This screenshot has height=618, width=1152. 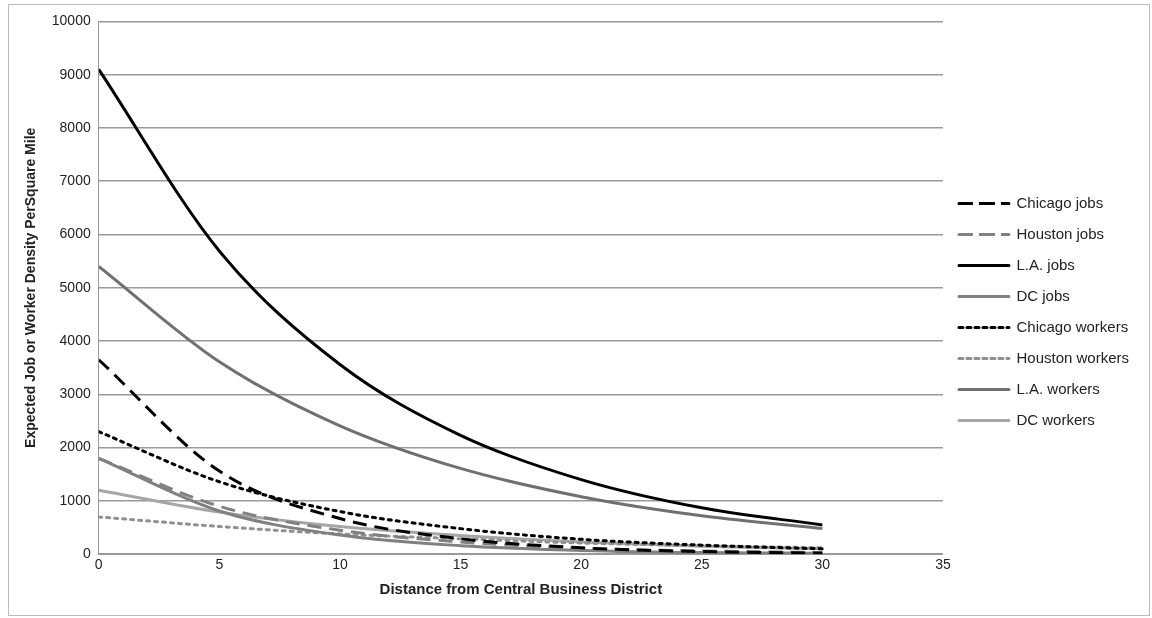 I want to click on x-tick-label: 0, so click(x=98, y=564).